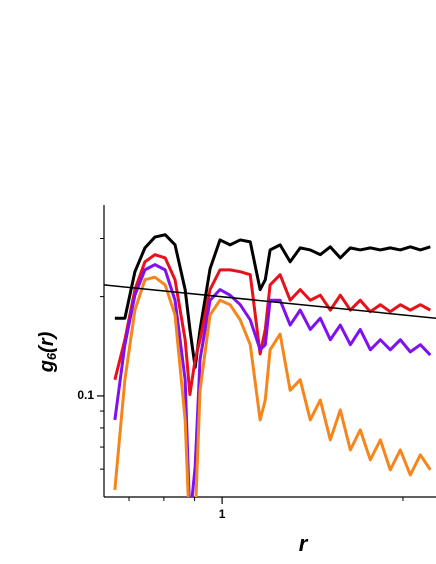 This screenshot has height=564, width=436. What do you see at coordinates (47, 341) in the screenshot?
I see `y-label-rest: (r)` at bounding box center [47, 341].